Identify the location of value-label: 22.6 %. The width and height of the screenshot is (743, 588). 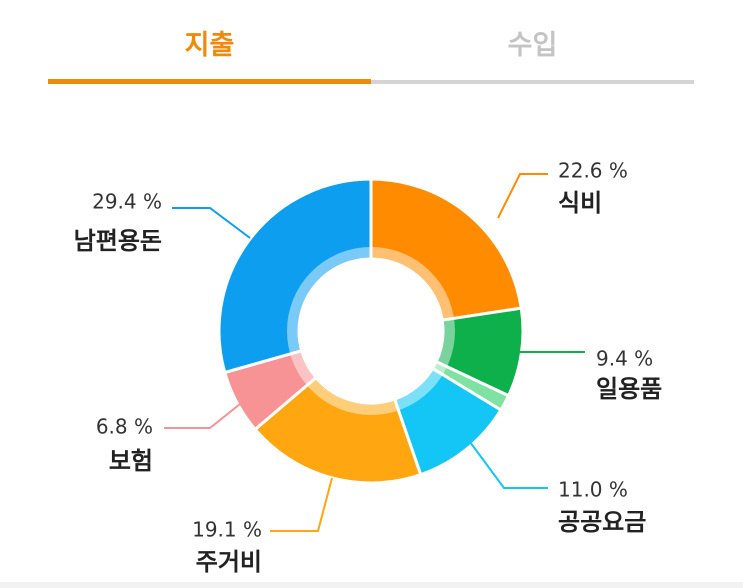
(593, 171).